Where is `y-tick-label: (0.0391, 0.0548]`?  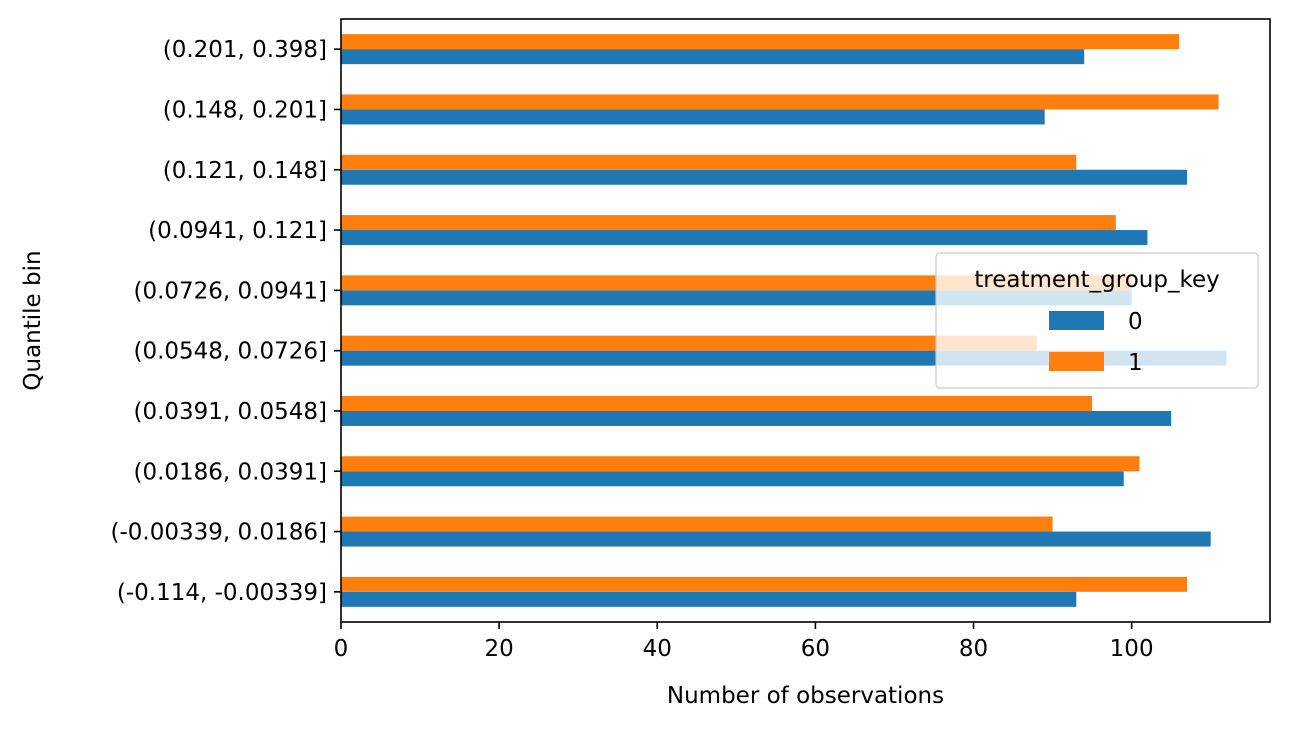 y-tick-label: (0.0391, 0.0548] is located at coordinates (230, 412).